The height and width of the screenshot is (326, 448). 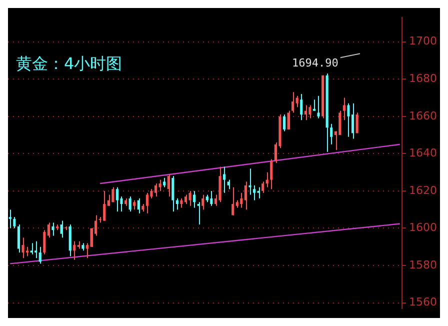 What do you see at coordinates (423, 115) in the screenshot?
I see `y-tick-label: 1660` at bounding box center [423, 115].